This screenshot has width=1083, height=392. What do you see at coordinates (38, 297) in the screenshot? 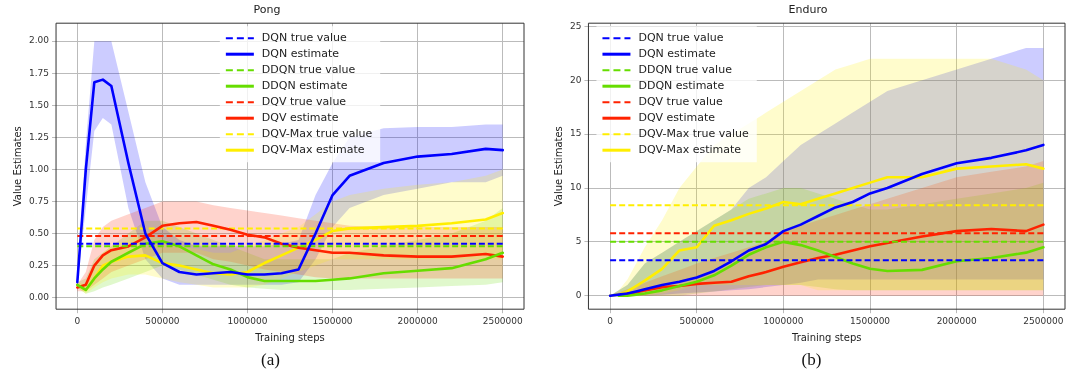
I see `y-tick-label: 0.00` at bounding box center [38, 297].